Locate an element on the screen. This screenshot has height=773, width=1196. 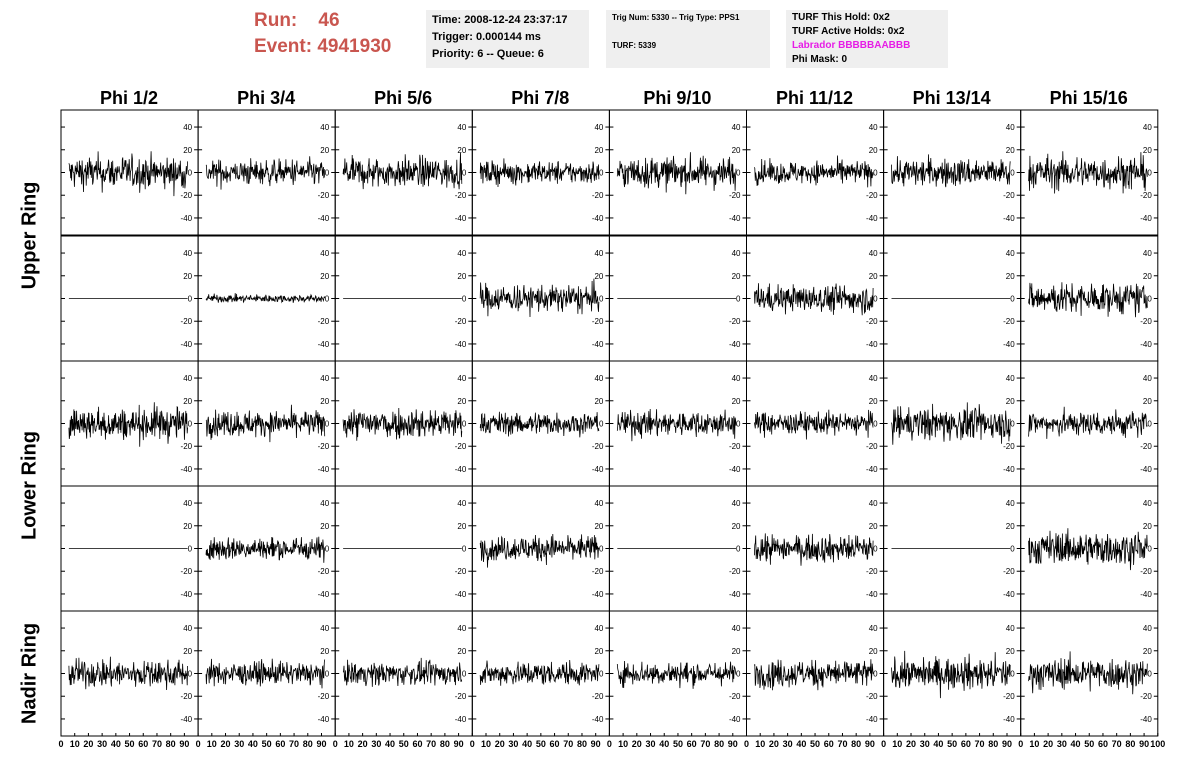
waveform-r1-c5 is located at coordinates (676, 173).